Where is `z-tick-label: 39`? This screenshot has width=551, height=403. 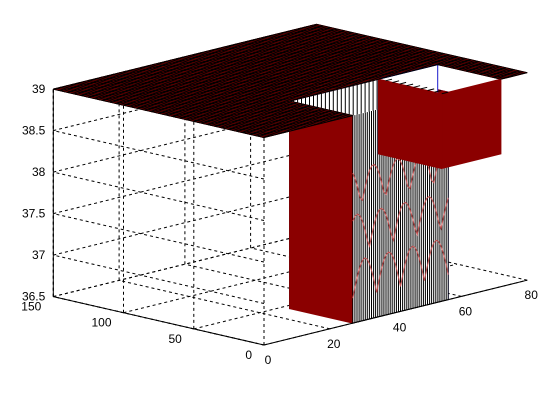 z-tick-label: 39 is located at coordinates (39, 89).